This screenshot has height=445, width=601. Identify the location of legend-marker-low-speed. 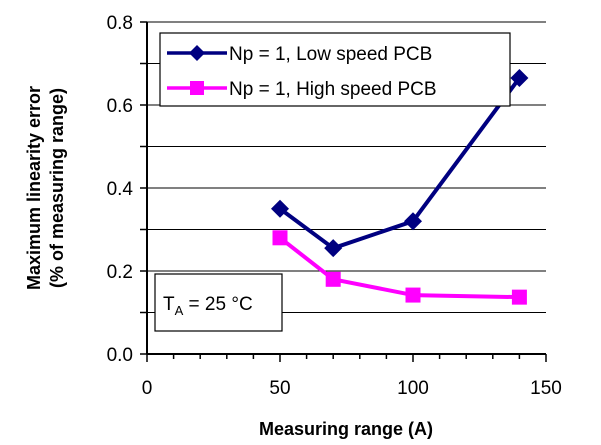
(197, 53).